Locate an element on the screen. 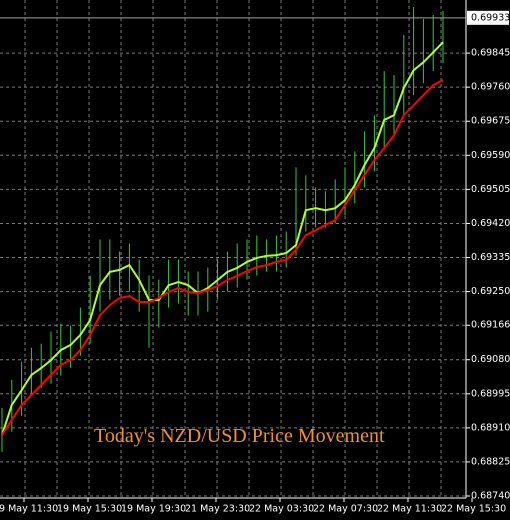 This screenshot has height=520, width=510. y-tick-label: 0.69590 is located at coordinates (490, 155).